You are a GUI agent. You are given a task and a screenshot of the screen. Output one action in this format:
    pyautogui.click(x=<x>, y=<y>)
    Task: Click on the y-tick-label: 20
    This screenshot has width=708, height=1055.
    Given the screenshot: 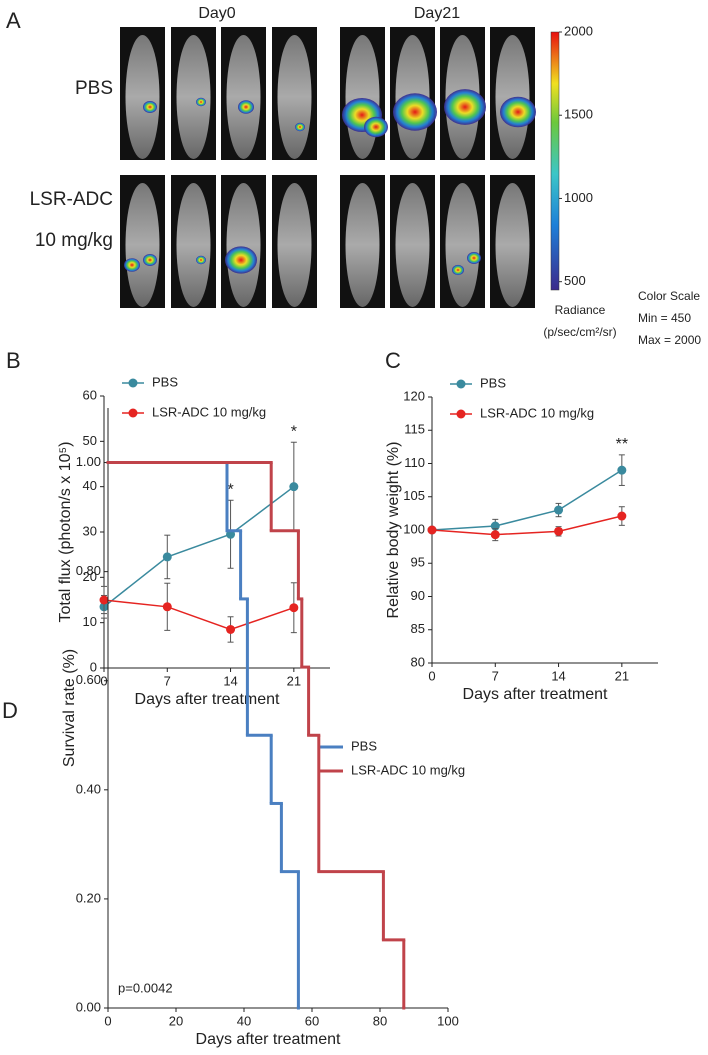 What is the action you would take?
    pyautogui.click(x=90, y=576)
    